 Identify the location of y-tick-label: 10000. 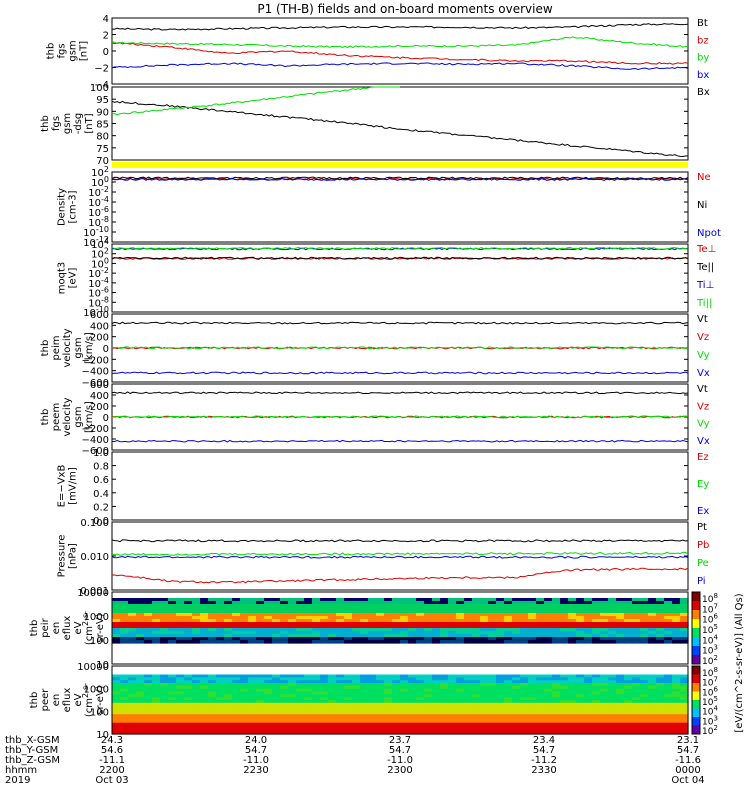
(93, 593).